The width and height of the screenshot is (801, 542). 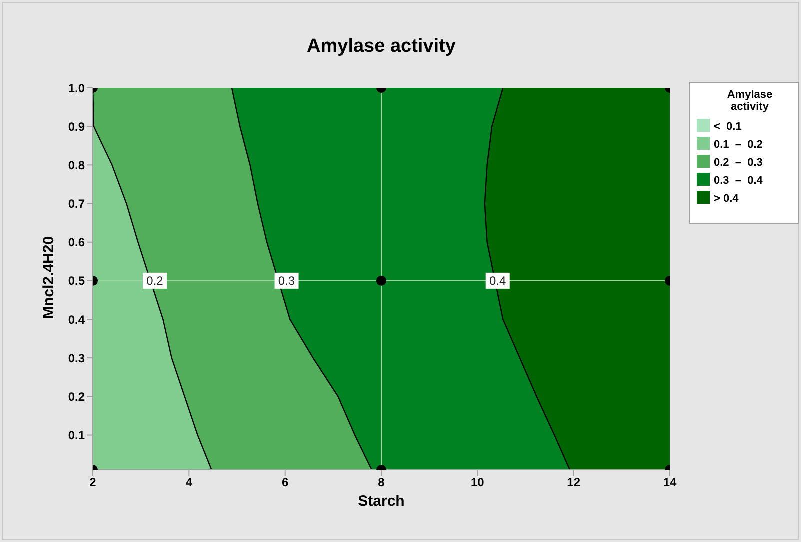 I want to click on x-tick-label: 10, so click(x=477, y=483).